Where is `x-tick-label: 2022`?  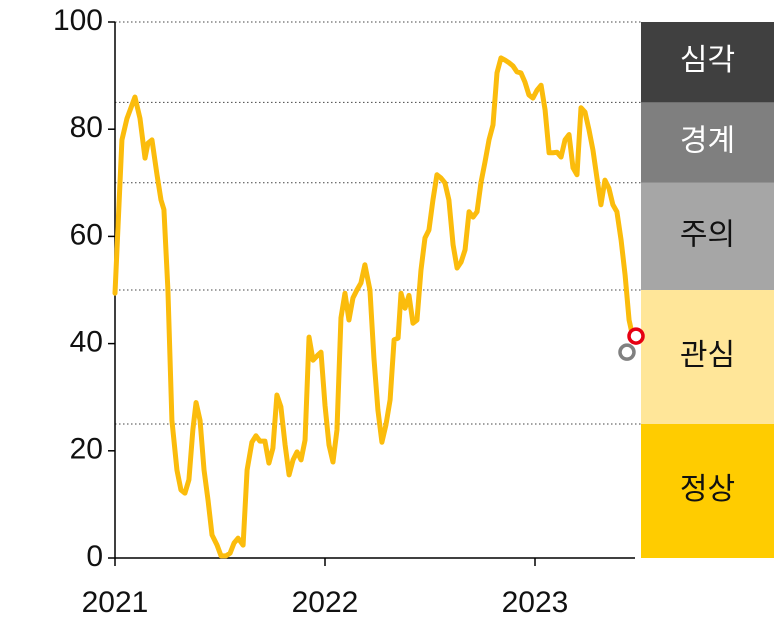
x-tick-label: 2022 is located at coordinates (325, 602).